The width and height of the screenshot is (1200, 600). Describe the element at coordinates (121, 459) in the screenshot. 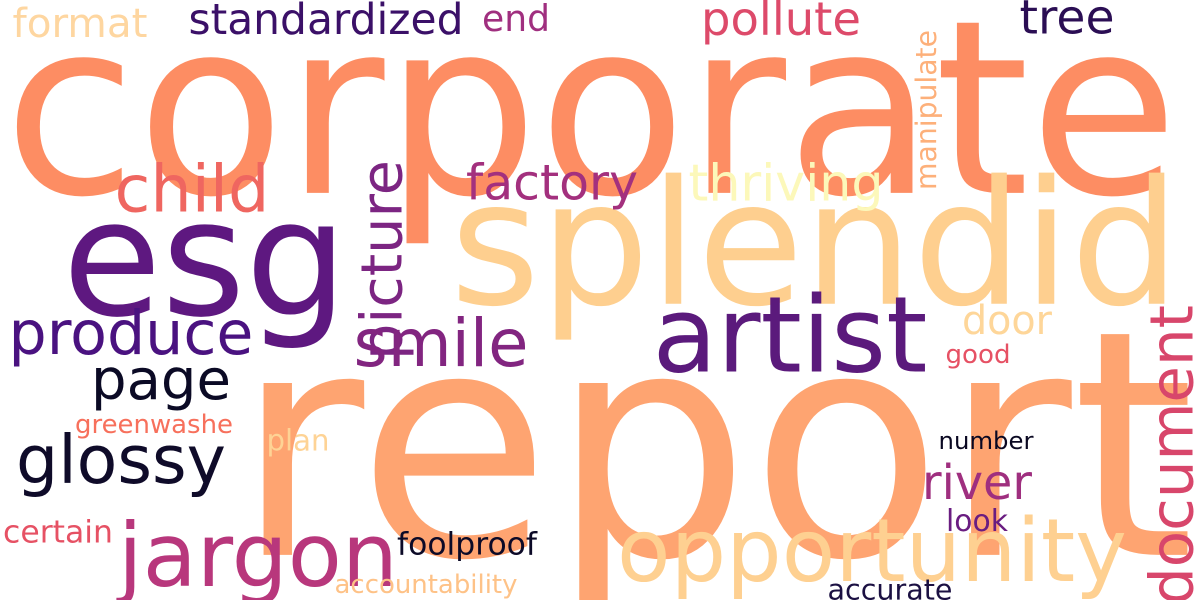

I see `word-glossy: glossy` at that location.